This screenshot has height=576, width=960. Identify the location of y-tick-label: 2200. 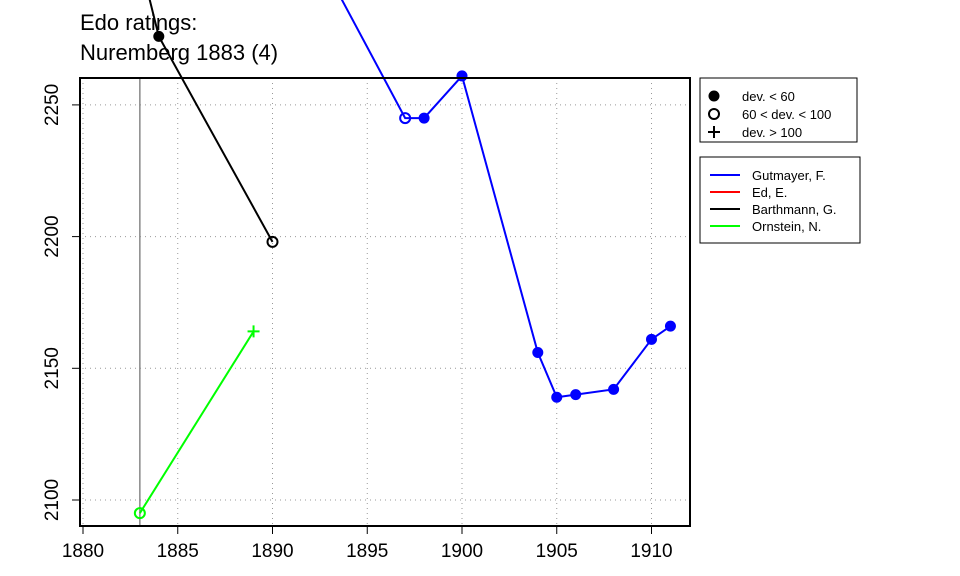
(52, 236).